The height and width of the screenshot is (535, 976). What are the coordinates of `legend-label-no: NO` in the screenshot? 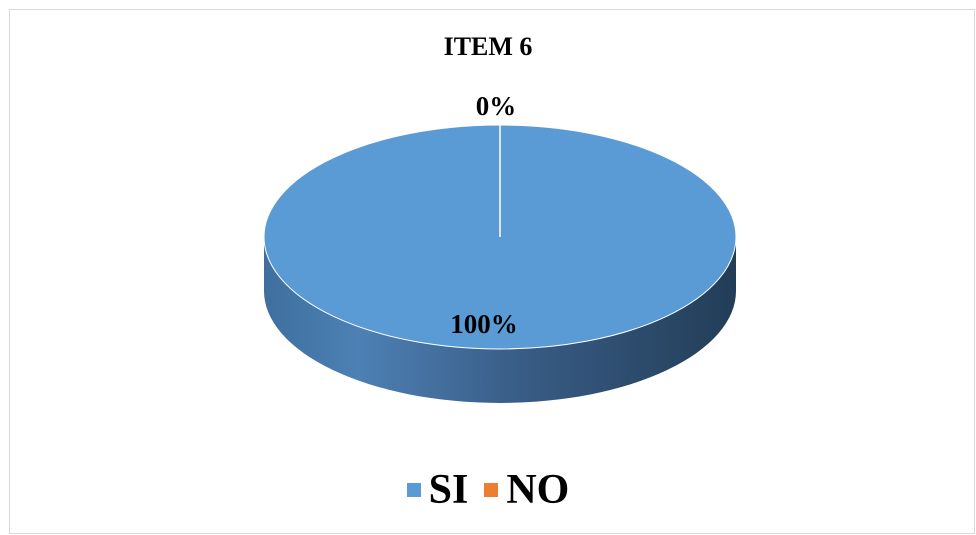 It's located at (538, 490).